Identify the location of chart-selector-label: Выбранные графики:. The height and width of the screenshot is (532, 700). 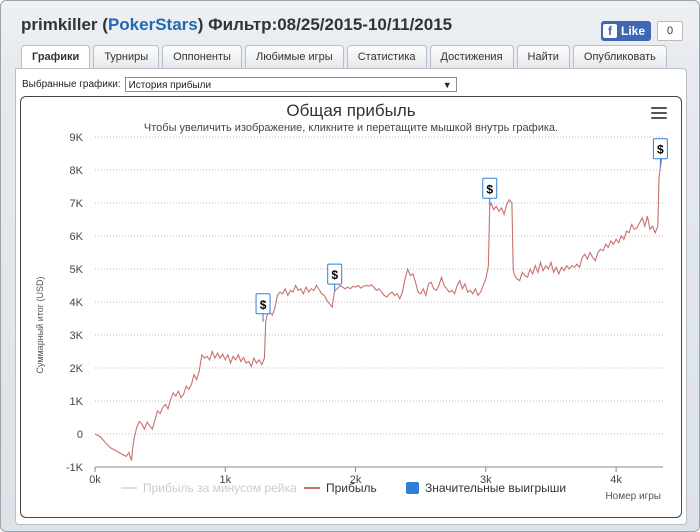
(71, 84).